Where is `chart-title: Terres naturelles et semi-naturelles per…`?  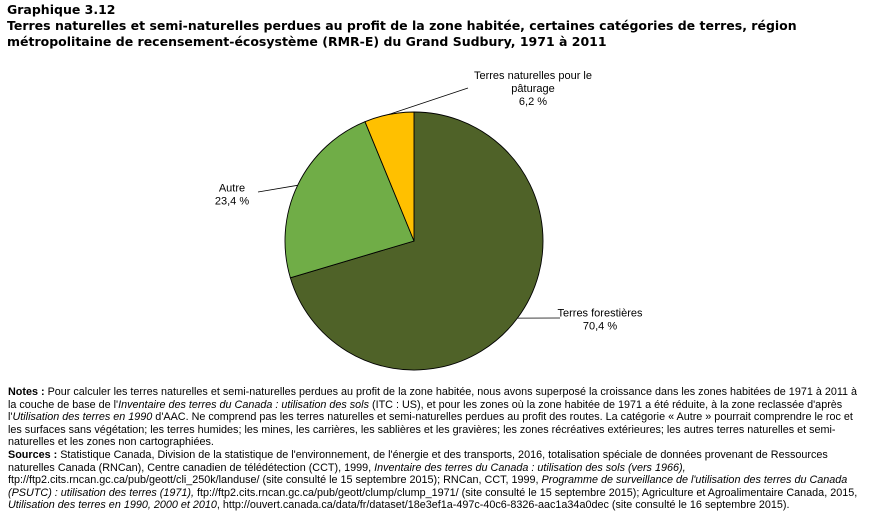 chart-title: Terres naturelles et semi-naturelles per… is located at coordinates (402, 33).